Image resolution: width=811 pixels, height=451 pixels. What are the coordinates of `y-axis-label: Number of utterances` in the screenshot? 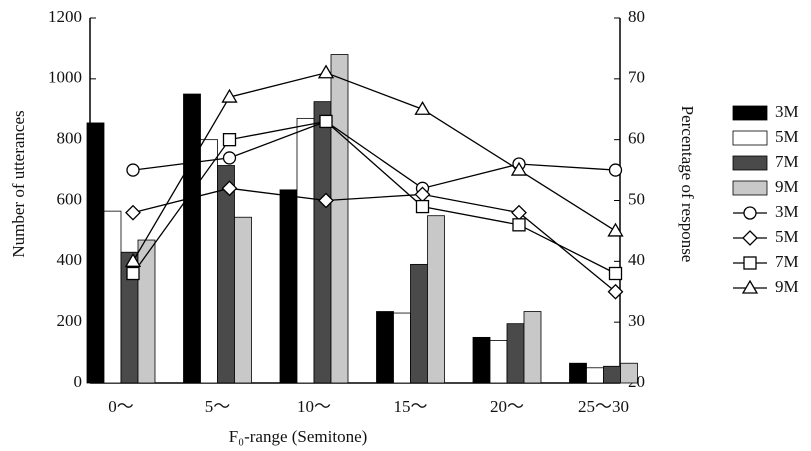 It's located at (18, 183).